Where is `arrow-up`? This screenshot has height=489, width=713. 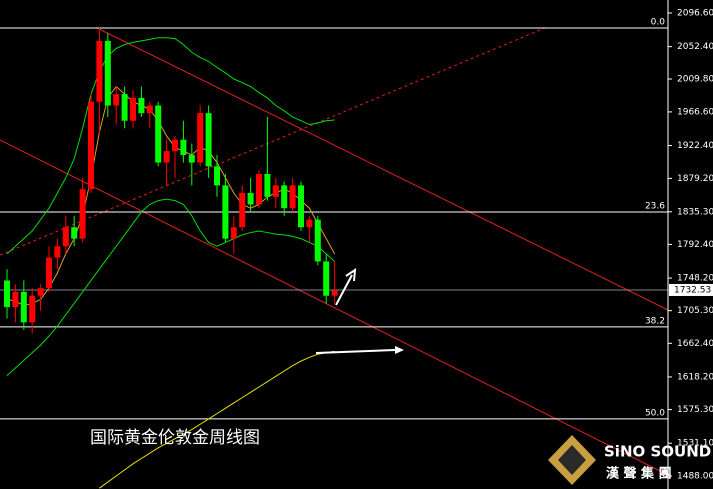
arrow-up is located at coordinates (346, 287).